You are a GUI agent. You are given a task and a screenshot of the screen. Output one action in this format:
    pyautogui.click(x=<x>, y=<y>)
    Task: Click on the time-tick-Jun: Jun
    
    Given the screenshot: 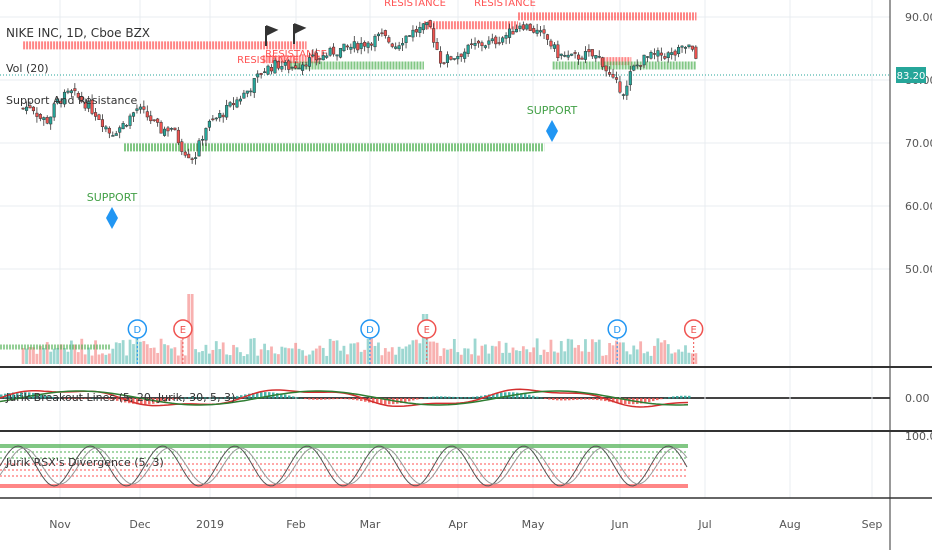 What is the action you would take?
    pyautogui.click(x=619, y=524)
    